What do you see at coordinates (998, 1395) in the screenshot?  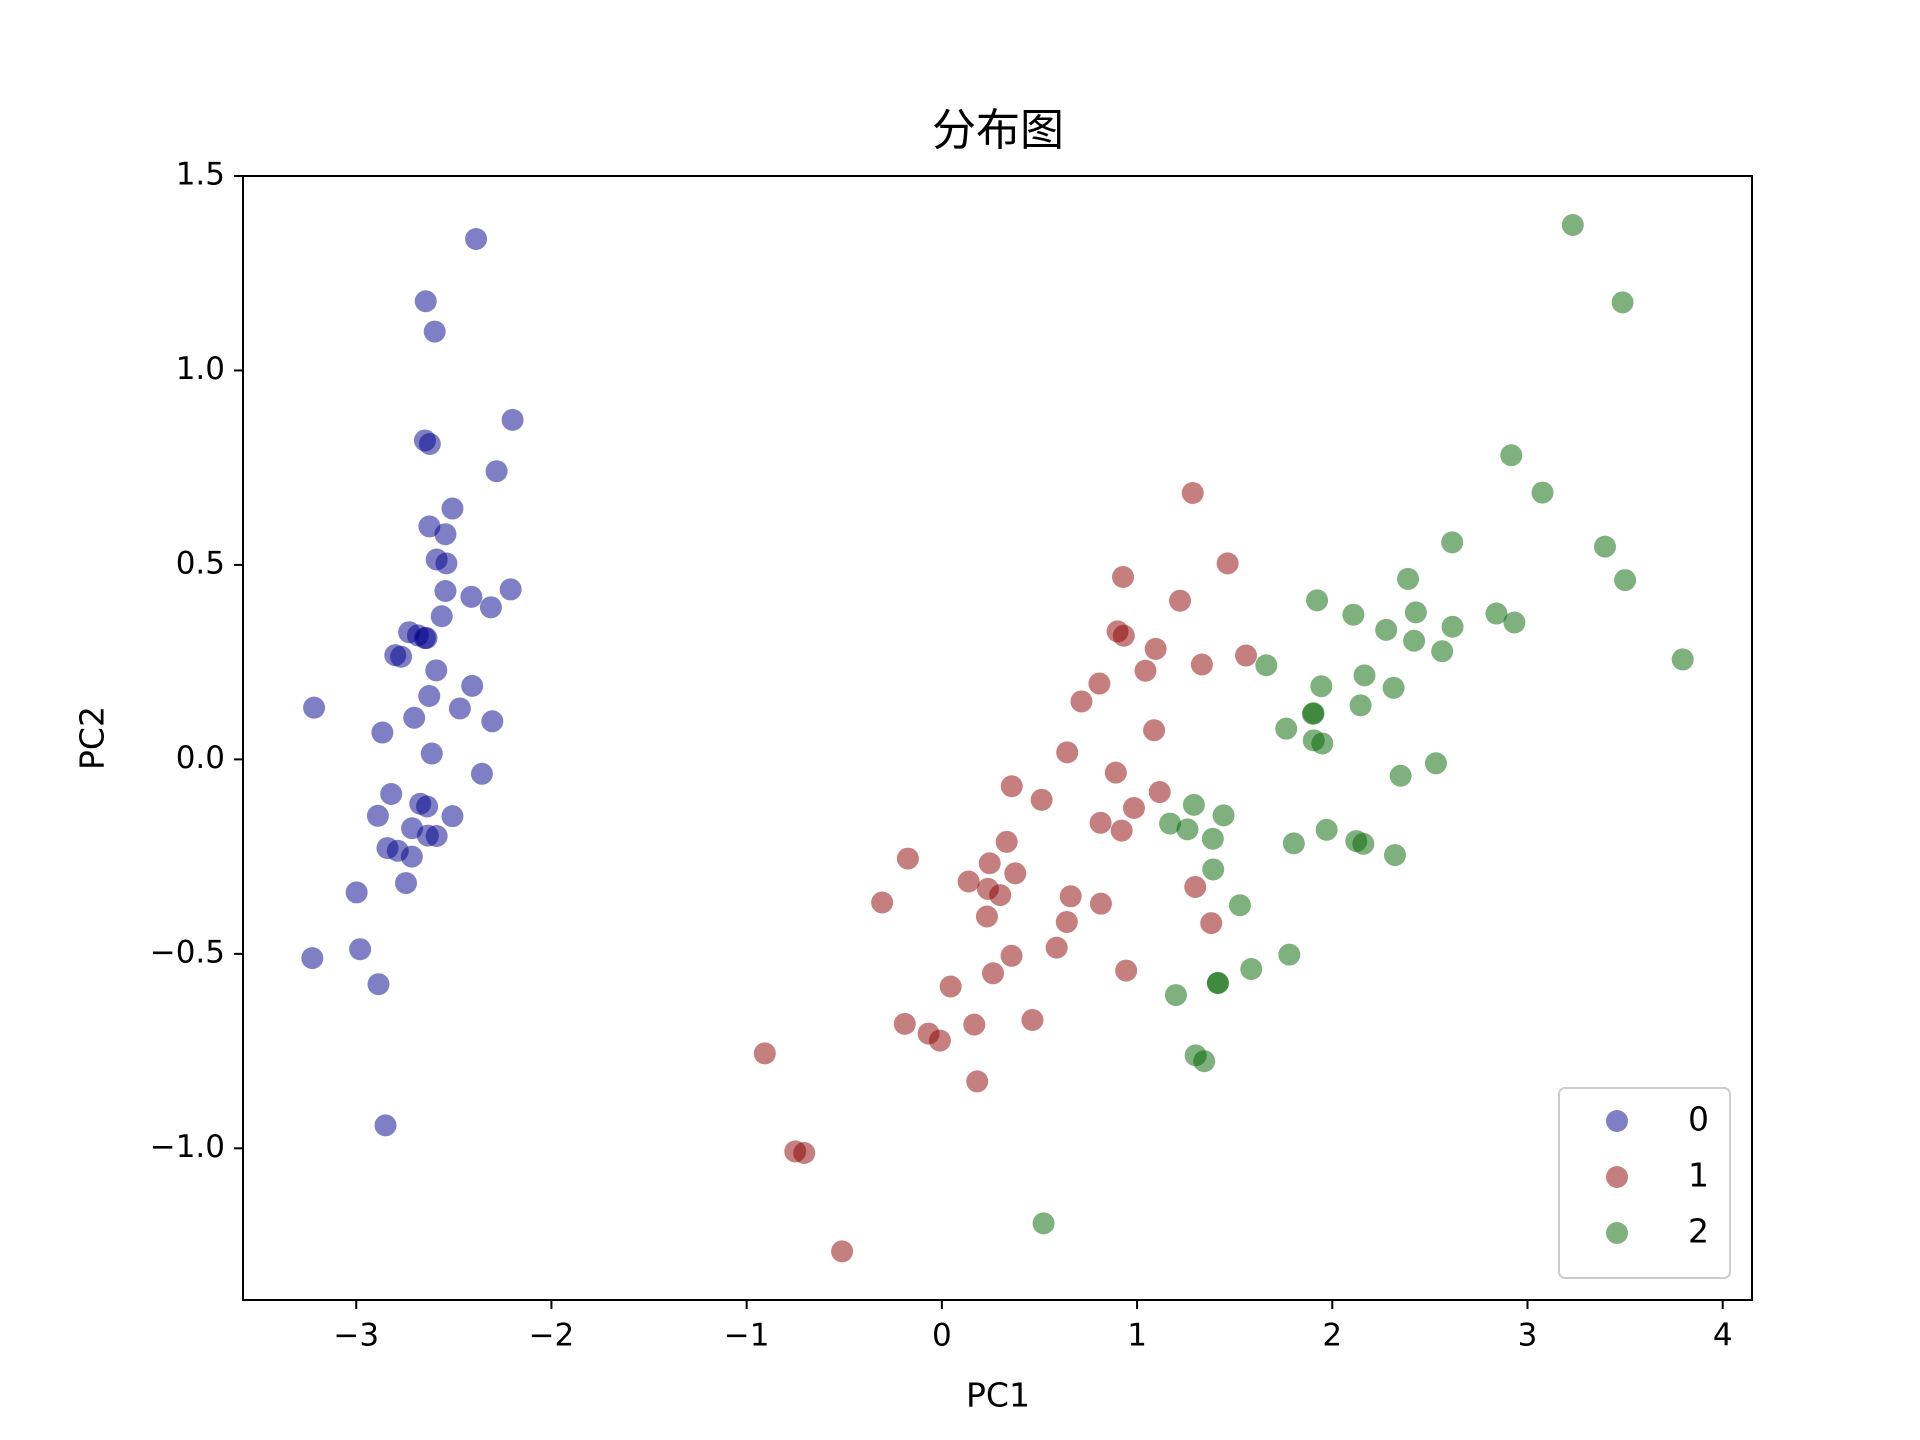 I see `x-axis-label: PC1` at bounding box center [998, 1395].